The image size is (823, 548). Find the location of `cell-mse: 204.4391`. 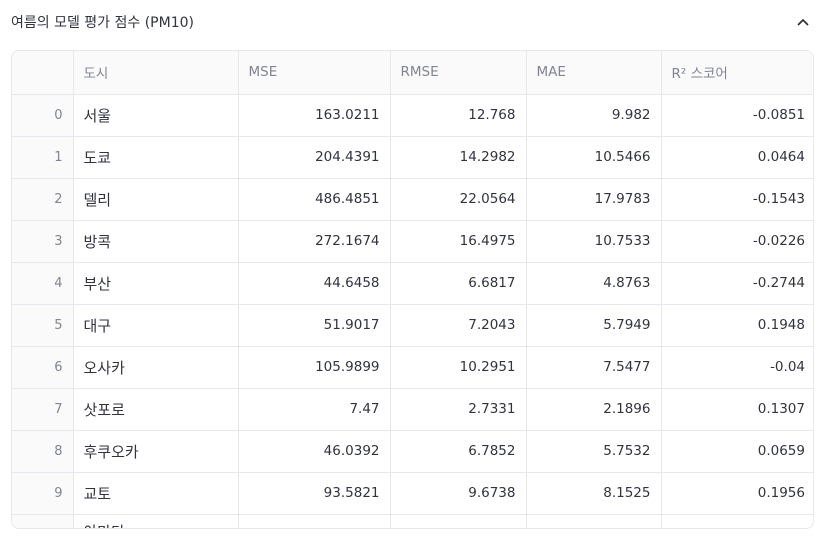

cell-mse: 204.4391 is located at coordinates (314, 157).